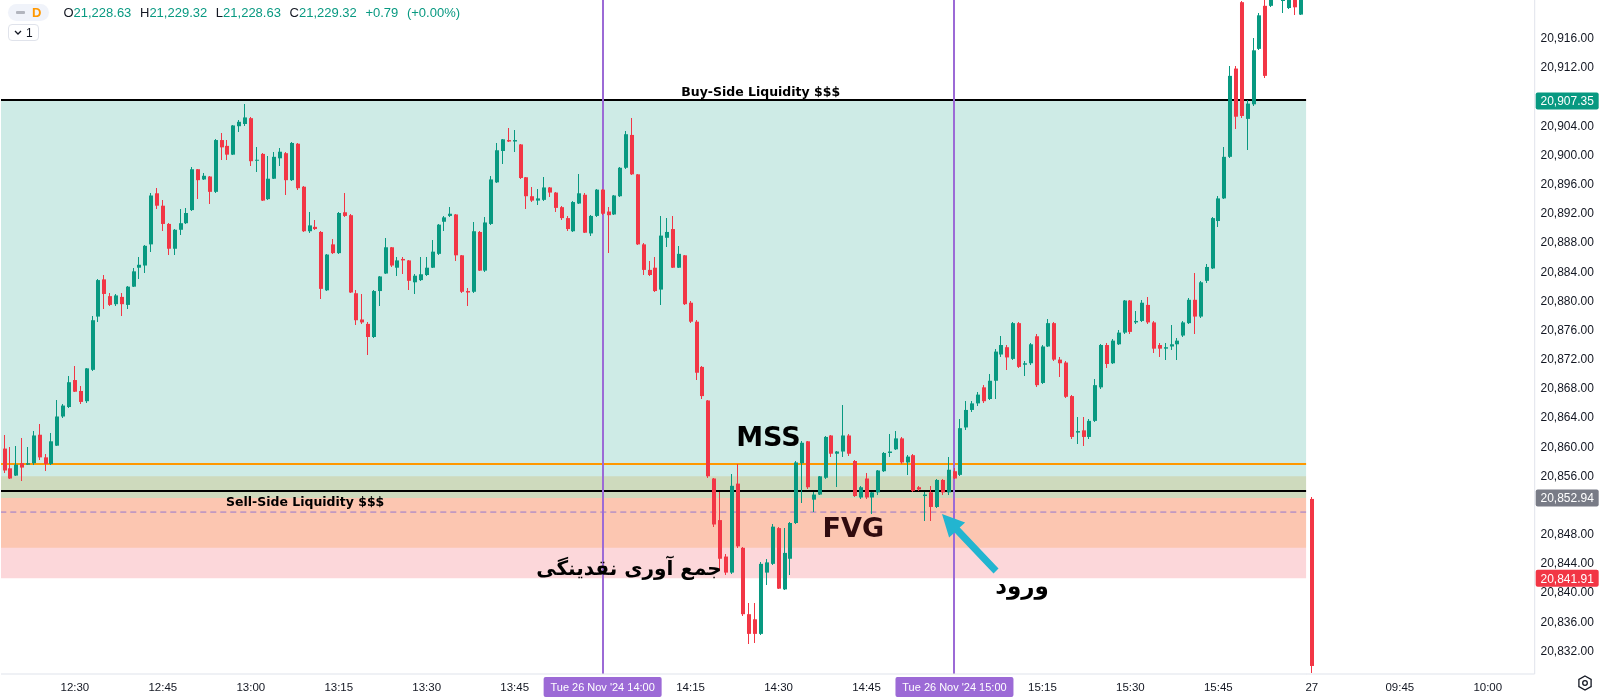 The image size is (1600, 700). What do you see at coordinates (690, 687) in the screenshot?
I see `x-tick-label: 14:15` at bounding box center [690, 687].